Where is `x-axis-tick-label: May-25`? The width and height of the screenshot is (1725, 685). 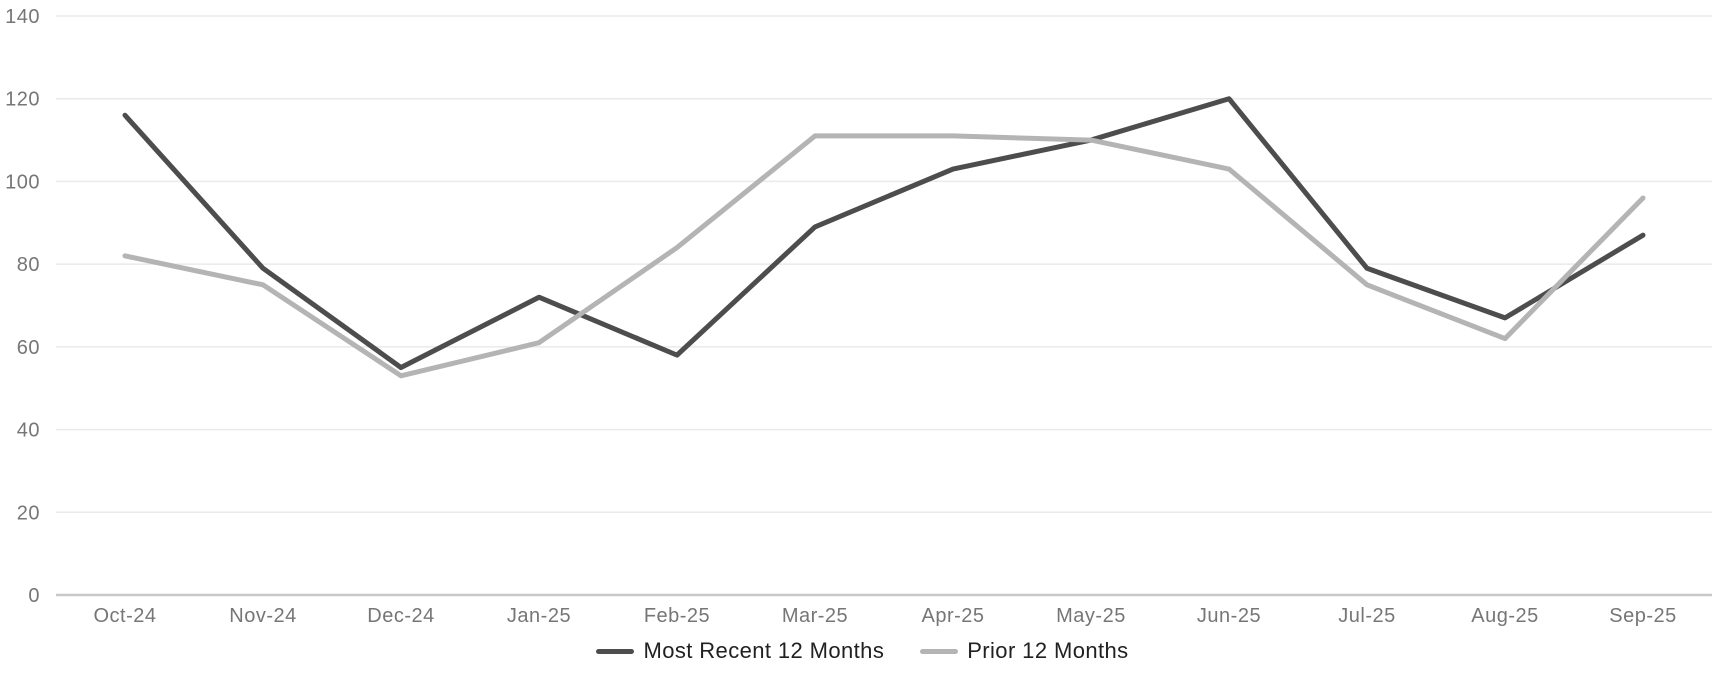 x-axis-tick-label: May-25 is located at coordinates (1091, 616).